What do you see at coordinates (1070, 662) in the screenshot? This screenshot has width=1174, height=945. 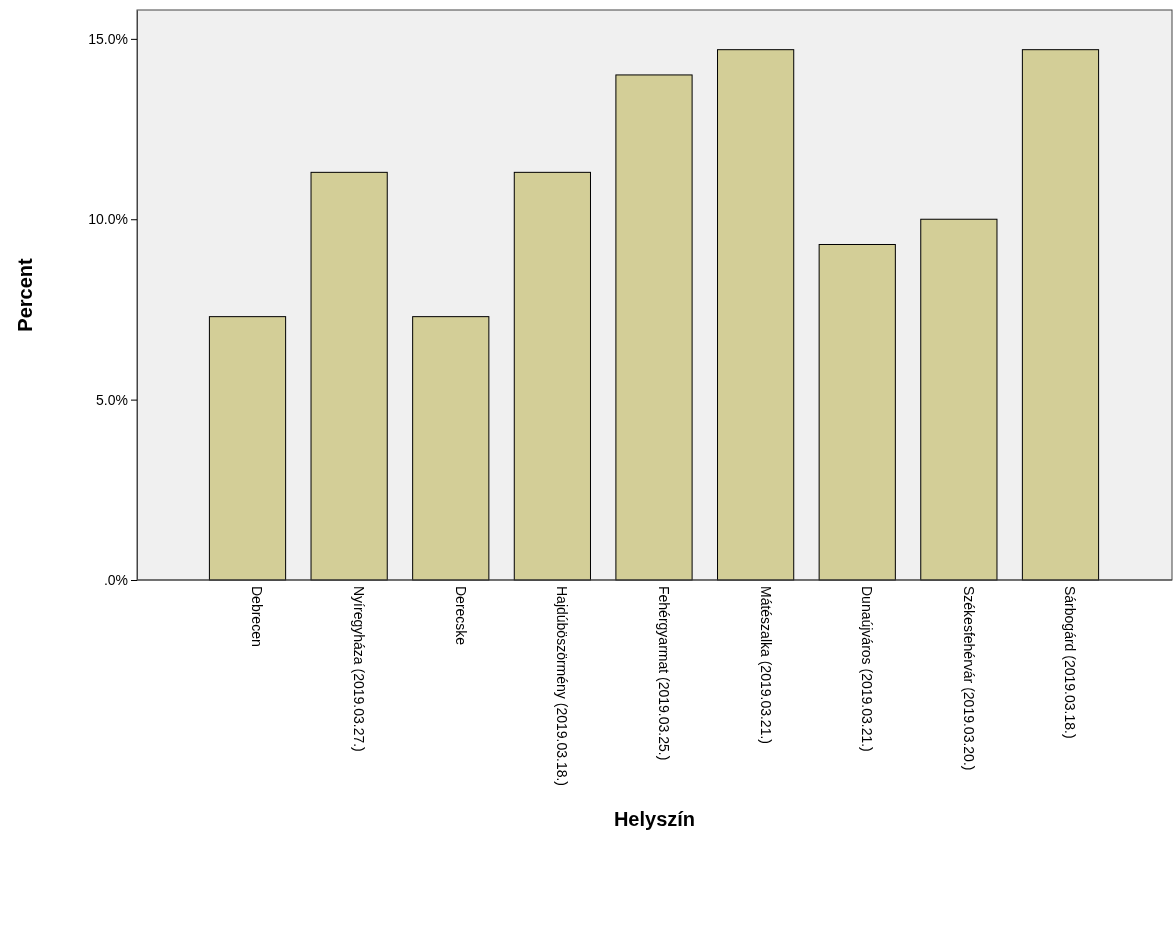 I see `x-tick-label: Sárbogárd (2019.03.18.)` at bounding box center [1070, 662].